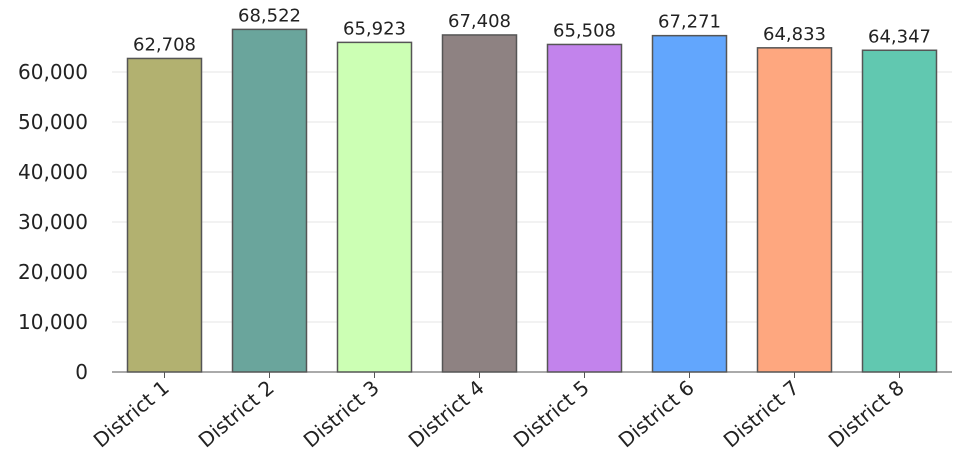  I want to click on y-tick-label: 0, so click(81, 372).